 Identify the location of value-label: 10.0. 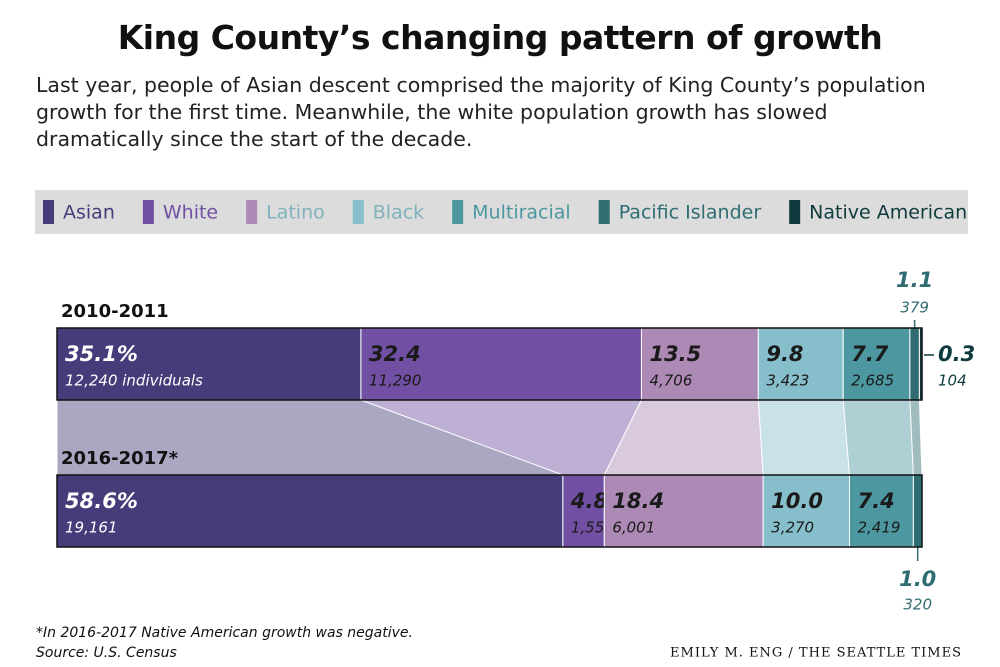
(797, 501).